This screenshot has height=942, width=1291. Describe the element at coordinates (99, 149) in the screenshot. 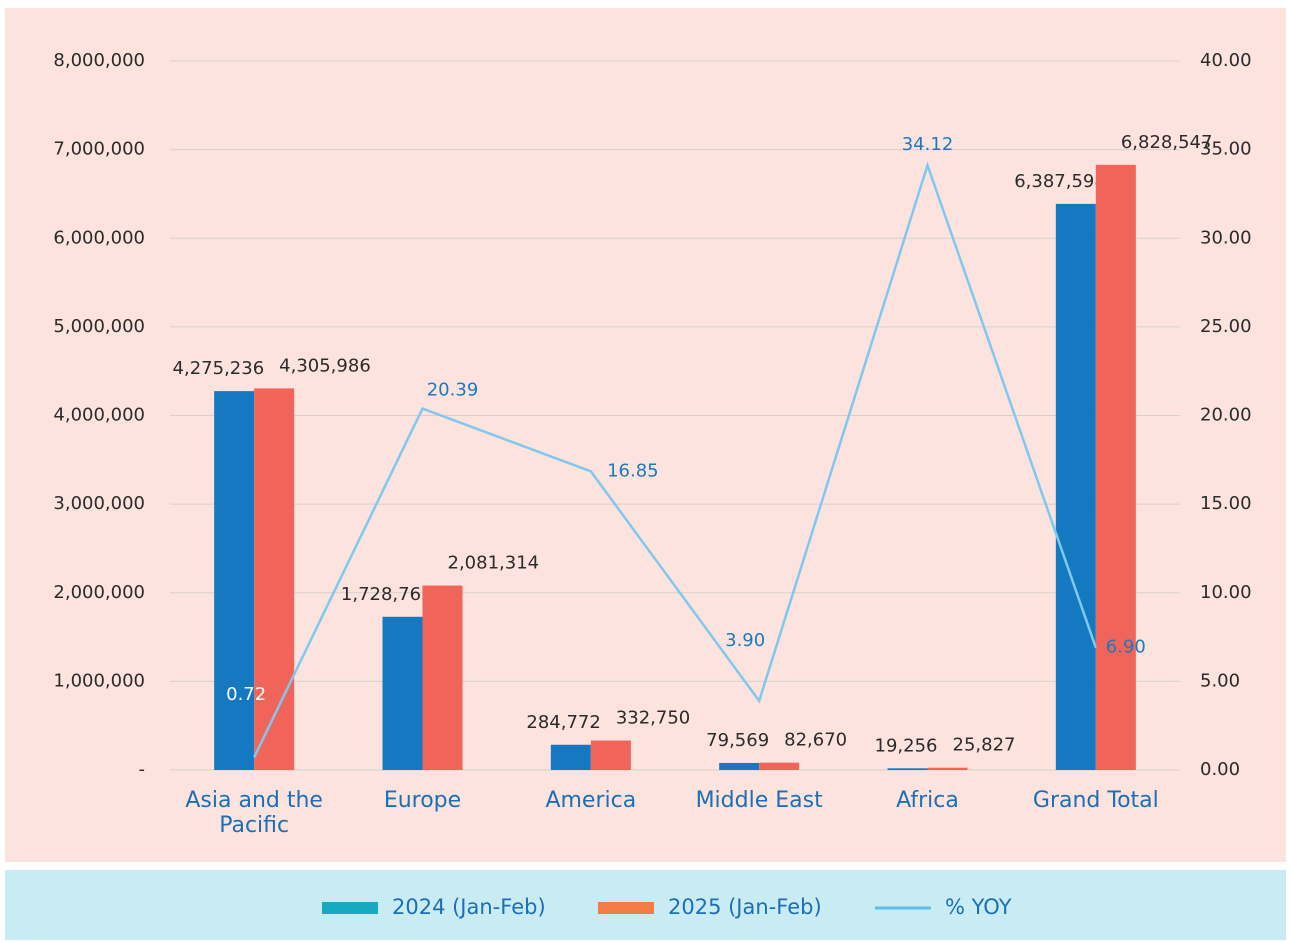

I see `y-tick-label: 7,000,000` at that location.